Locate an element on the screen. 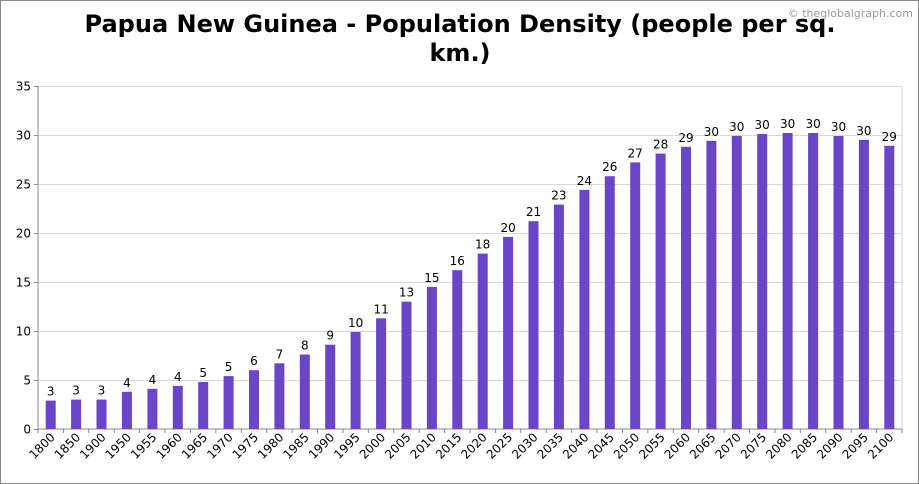  x-tick-label: 1970 is located at coordinates (219, 445).